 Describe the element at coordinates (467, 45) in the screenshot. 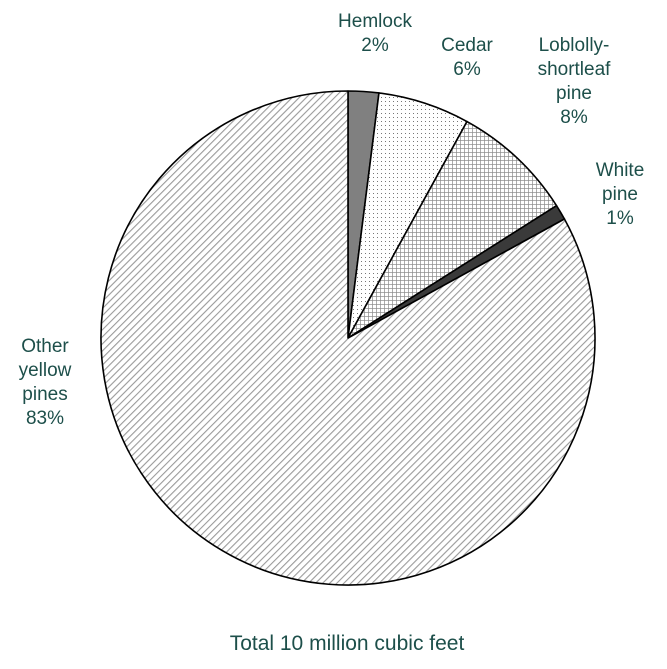

I see `slice-name-label: Cedar` at that location.